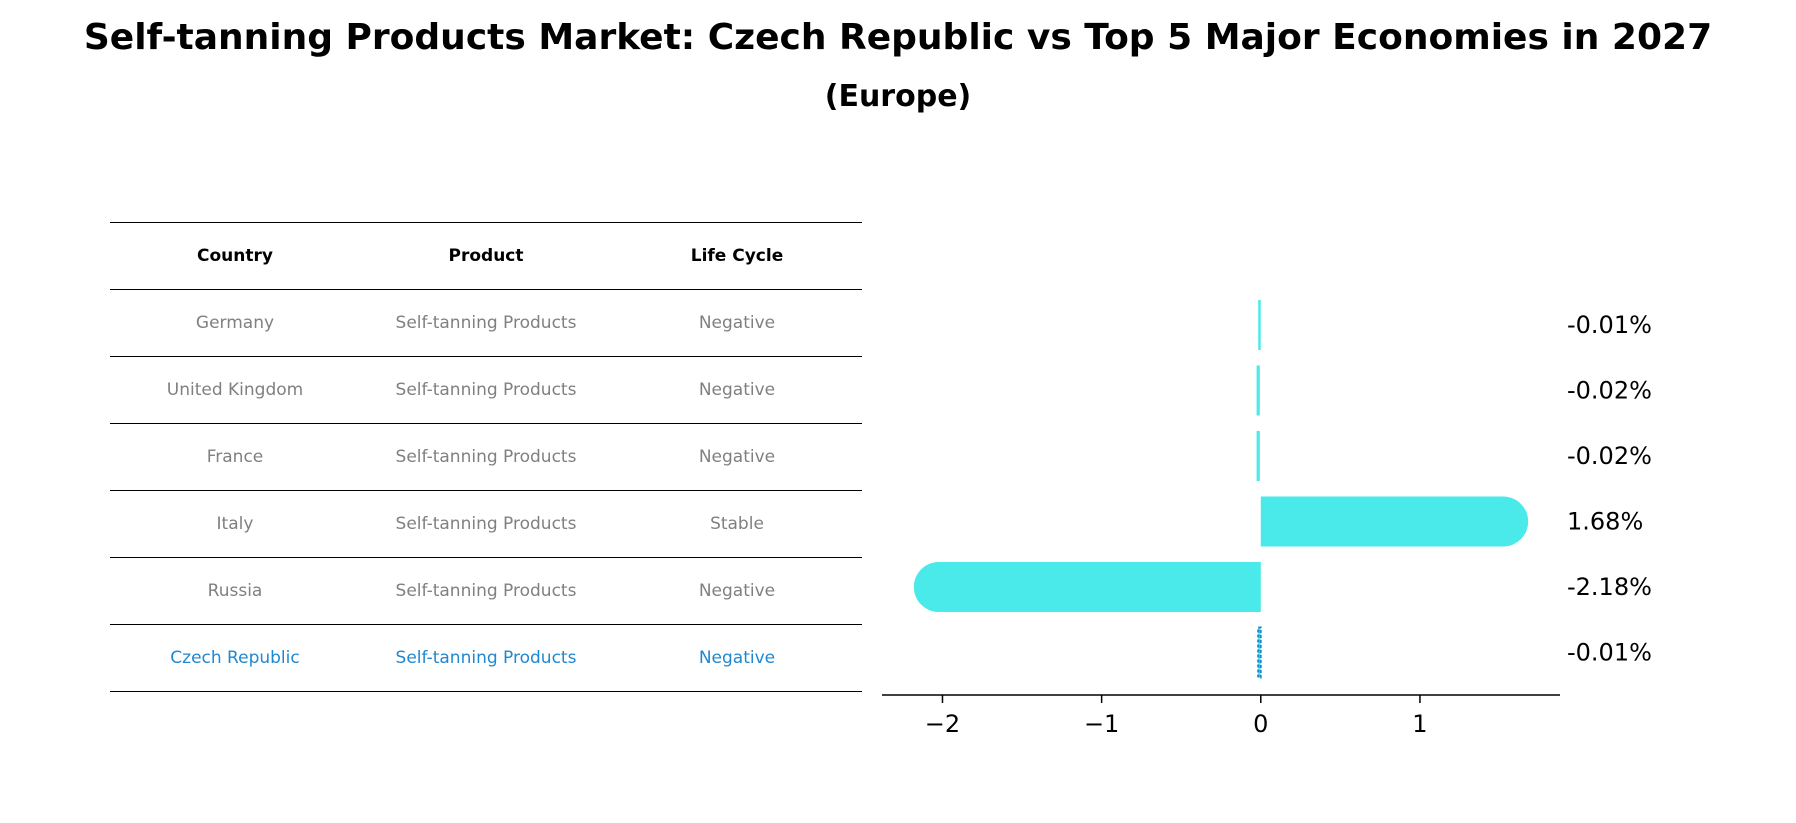  Describe the element at coordinates (898, 96) in the screenshot. I see `chart-subtitle: (Europe)` at that location.